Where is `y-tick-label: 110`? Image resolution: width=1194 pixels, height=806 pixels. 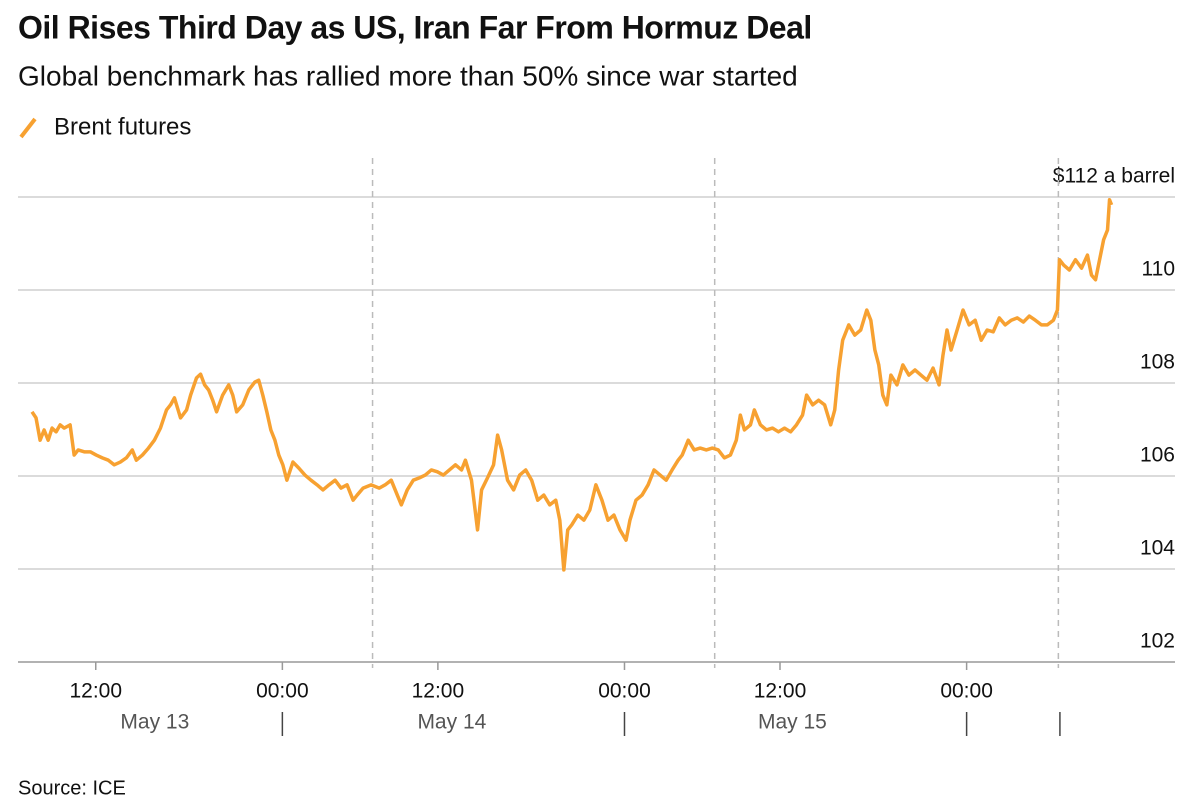
y-tick-label: 110 is located at coordinates (1158, 269).